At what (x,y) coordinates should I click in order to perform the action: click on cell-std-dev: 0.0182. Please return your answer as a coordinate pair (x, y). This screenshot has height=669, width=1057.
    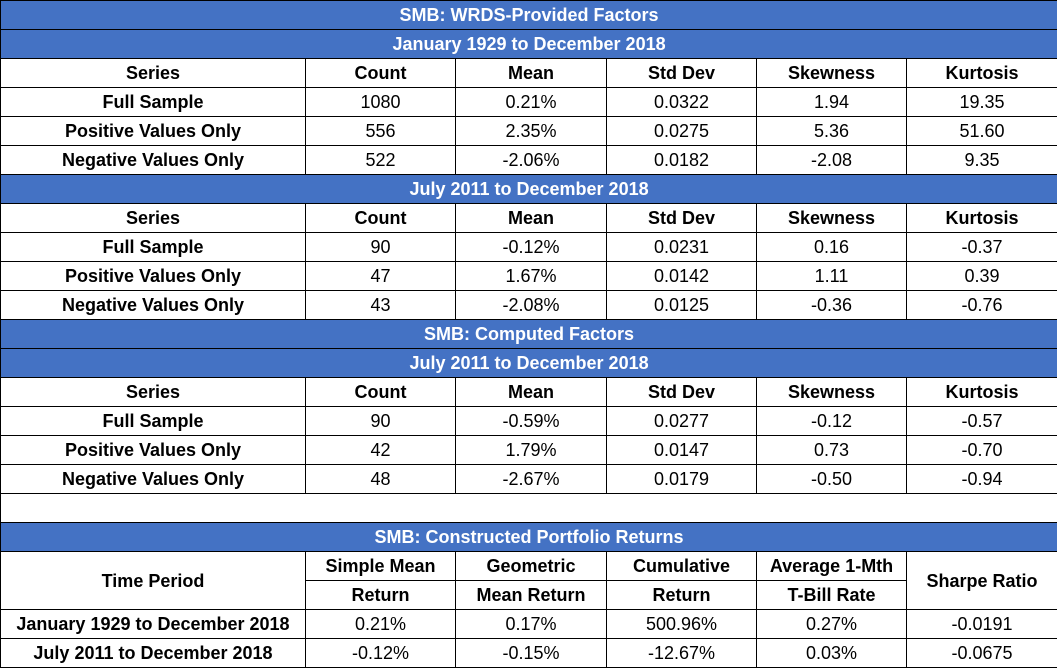
    Looking at the image, I should click on (681, 160).